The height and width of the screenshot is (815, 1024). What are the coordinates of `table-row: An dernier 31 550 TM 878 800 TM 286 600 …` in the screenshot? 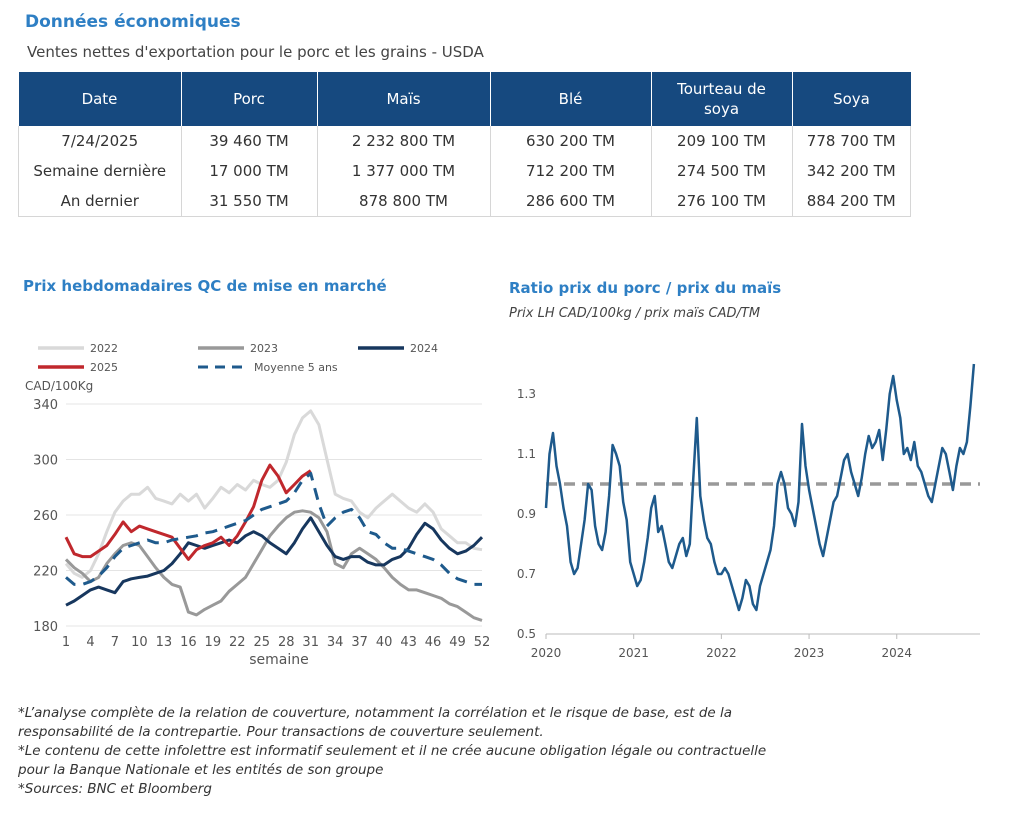 It's located at (464, 201).